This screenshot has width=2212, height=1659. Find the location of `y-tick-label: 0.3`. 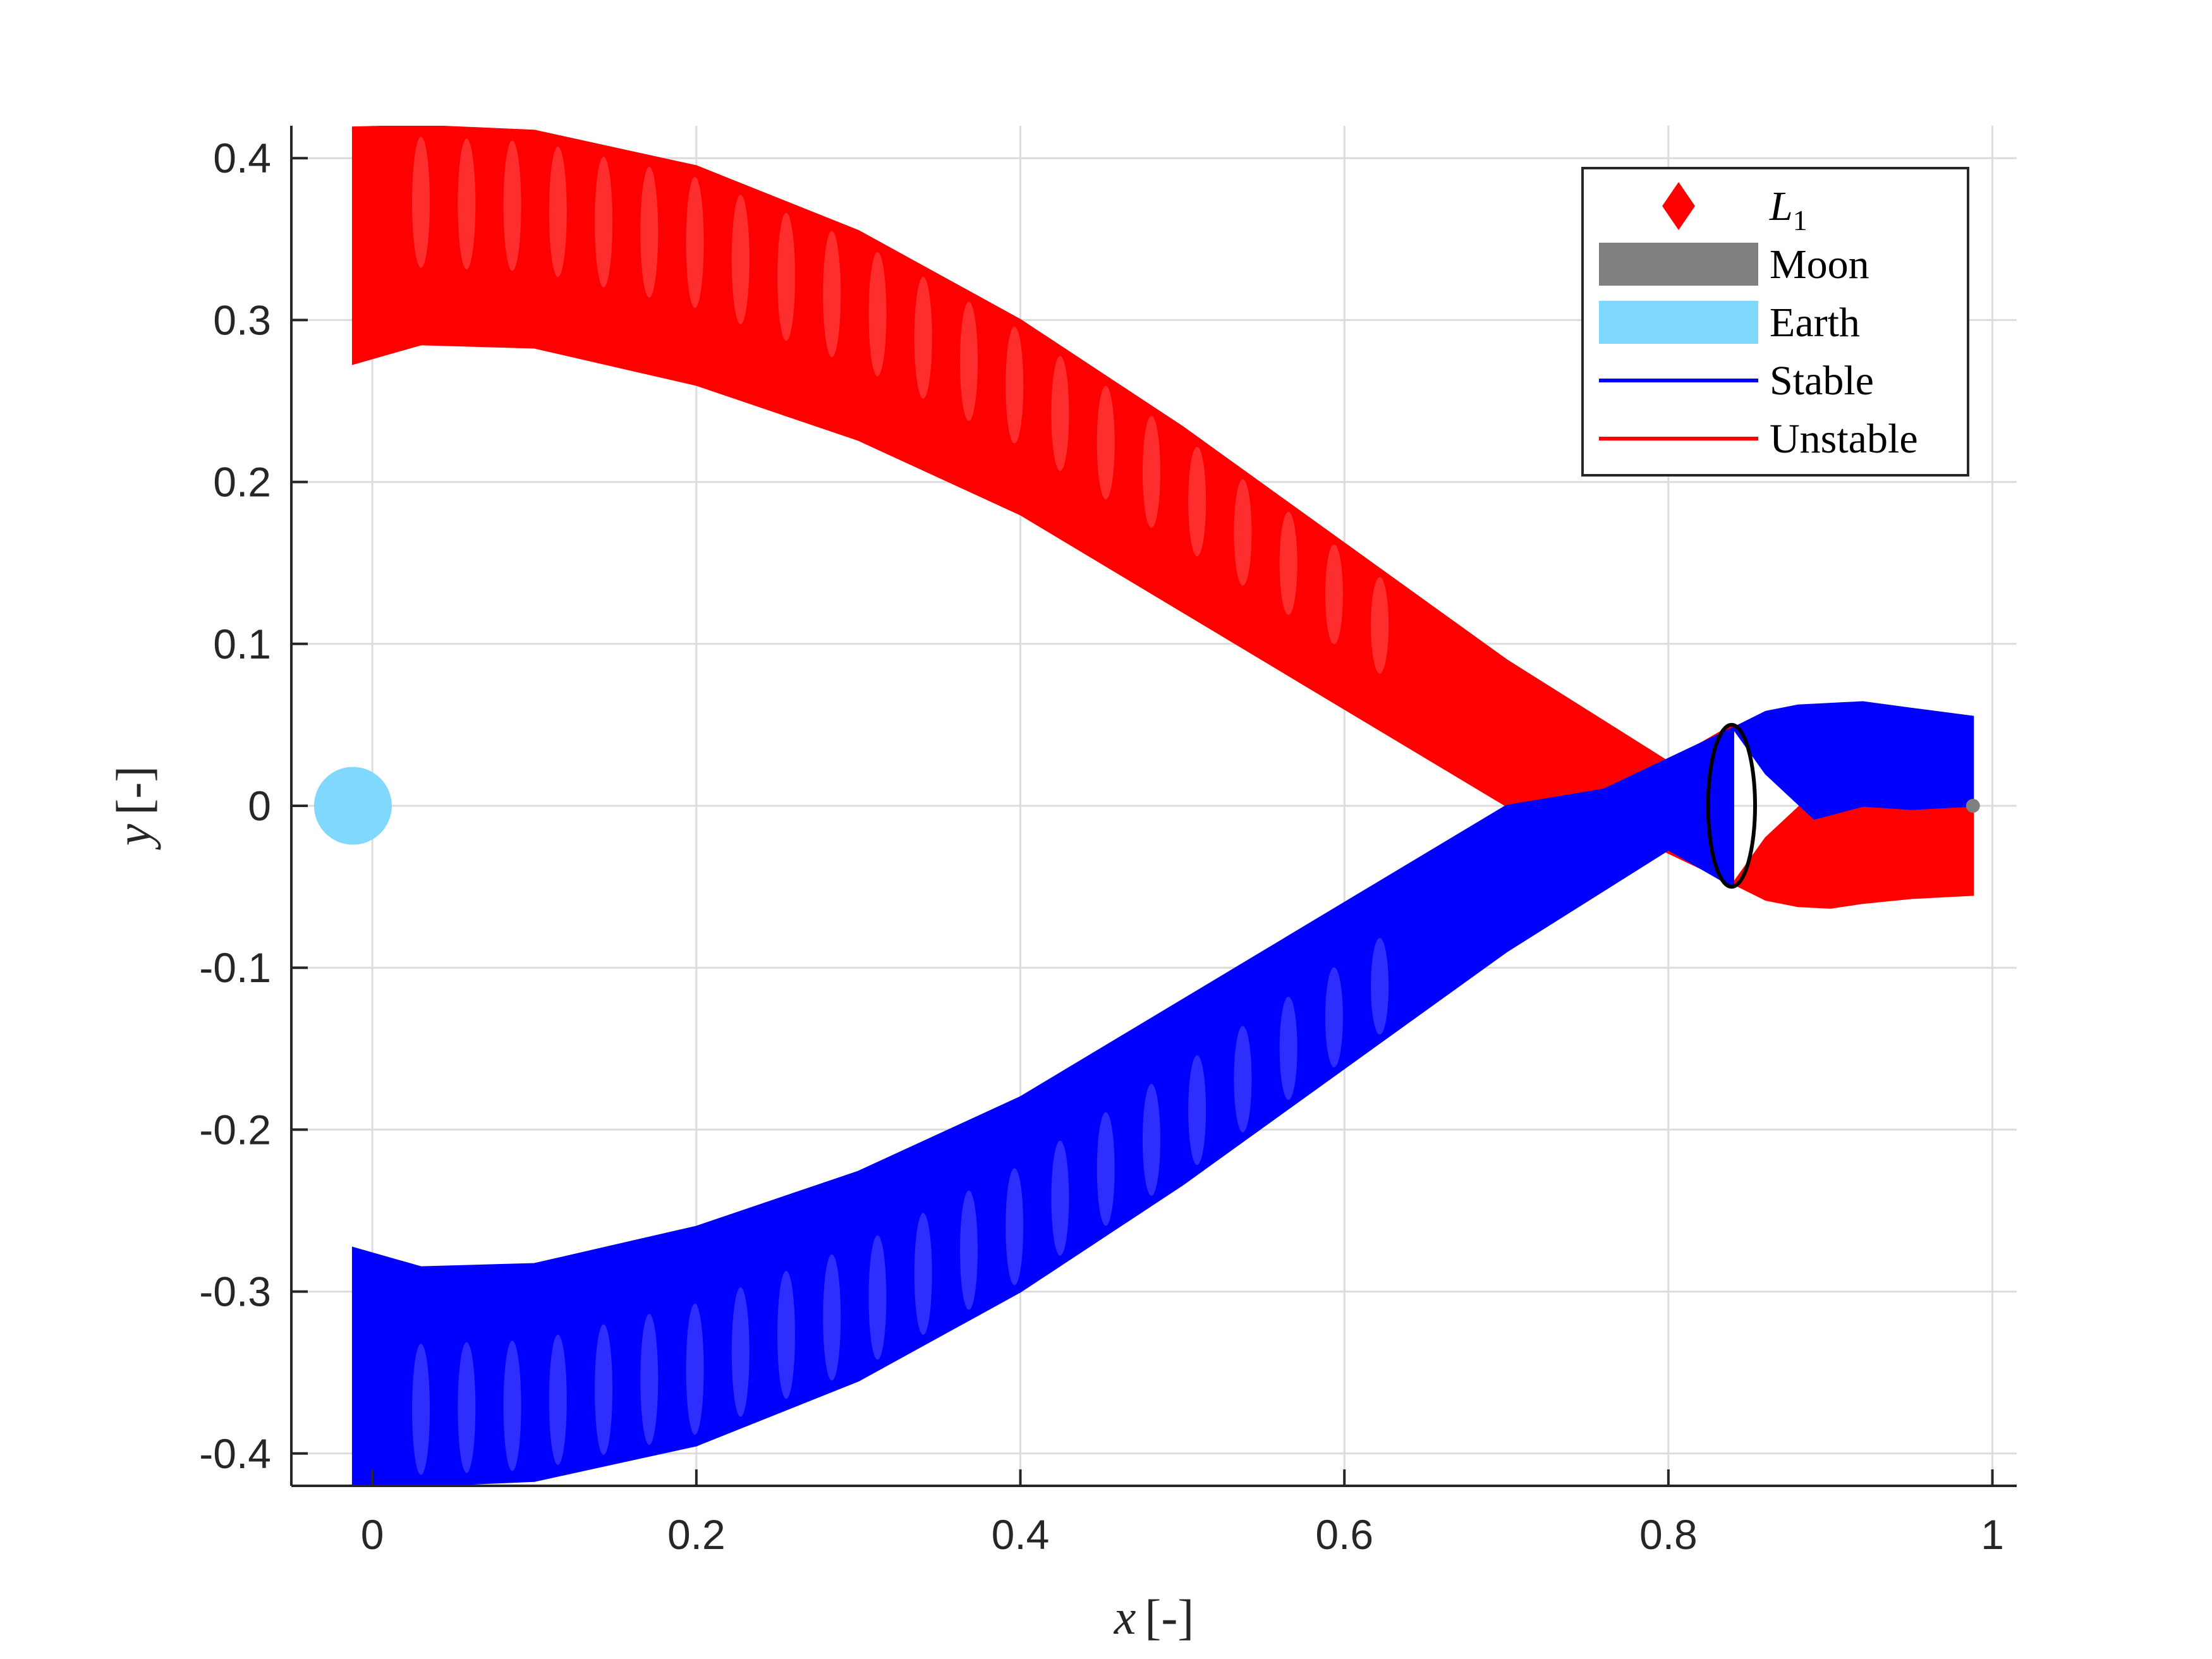

y-tick-label: 0.3 is located at coordinates (242, 319).